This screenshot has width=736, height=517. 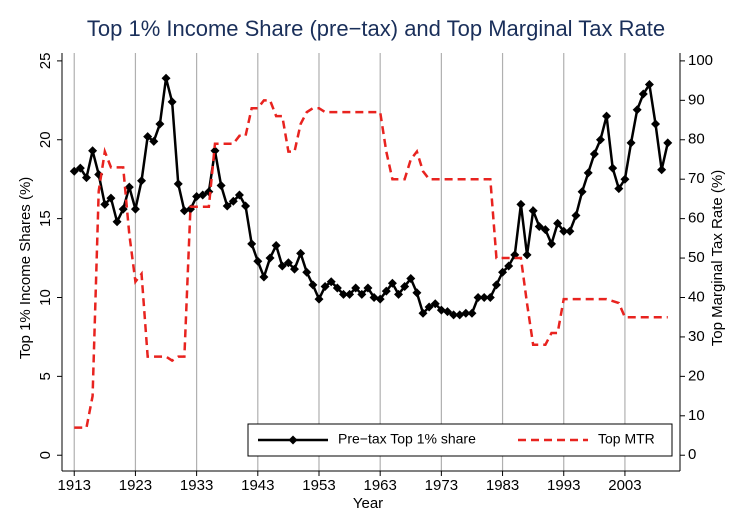 I want to click on x-tick-label: 1933, so click(x=196, y=485).